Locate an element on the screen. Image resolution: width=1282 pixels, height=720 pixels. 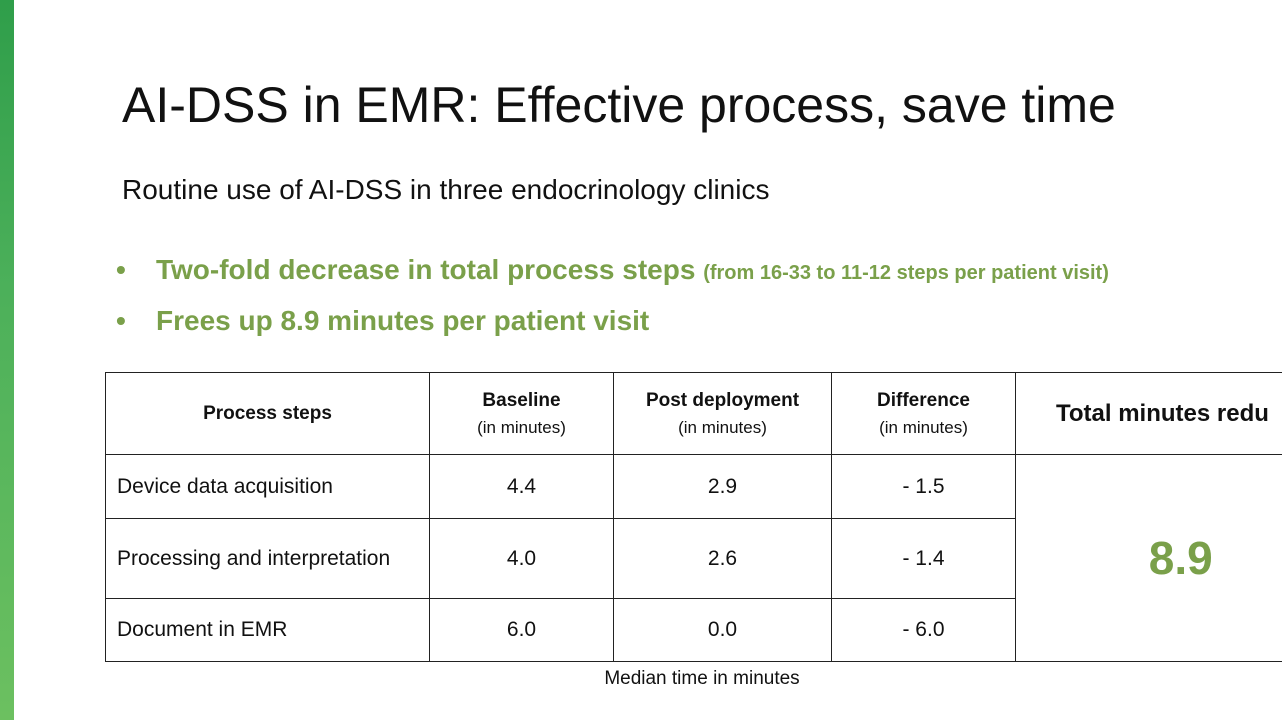
cell: 2.6 is located at coordinates (722, 558).